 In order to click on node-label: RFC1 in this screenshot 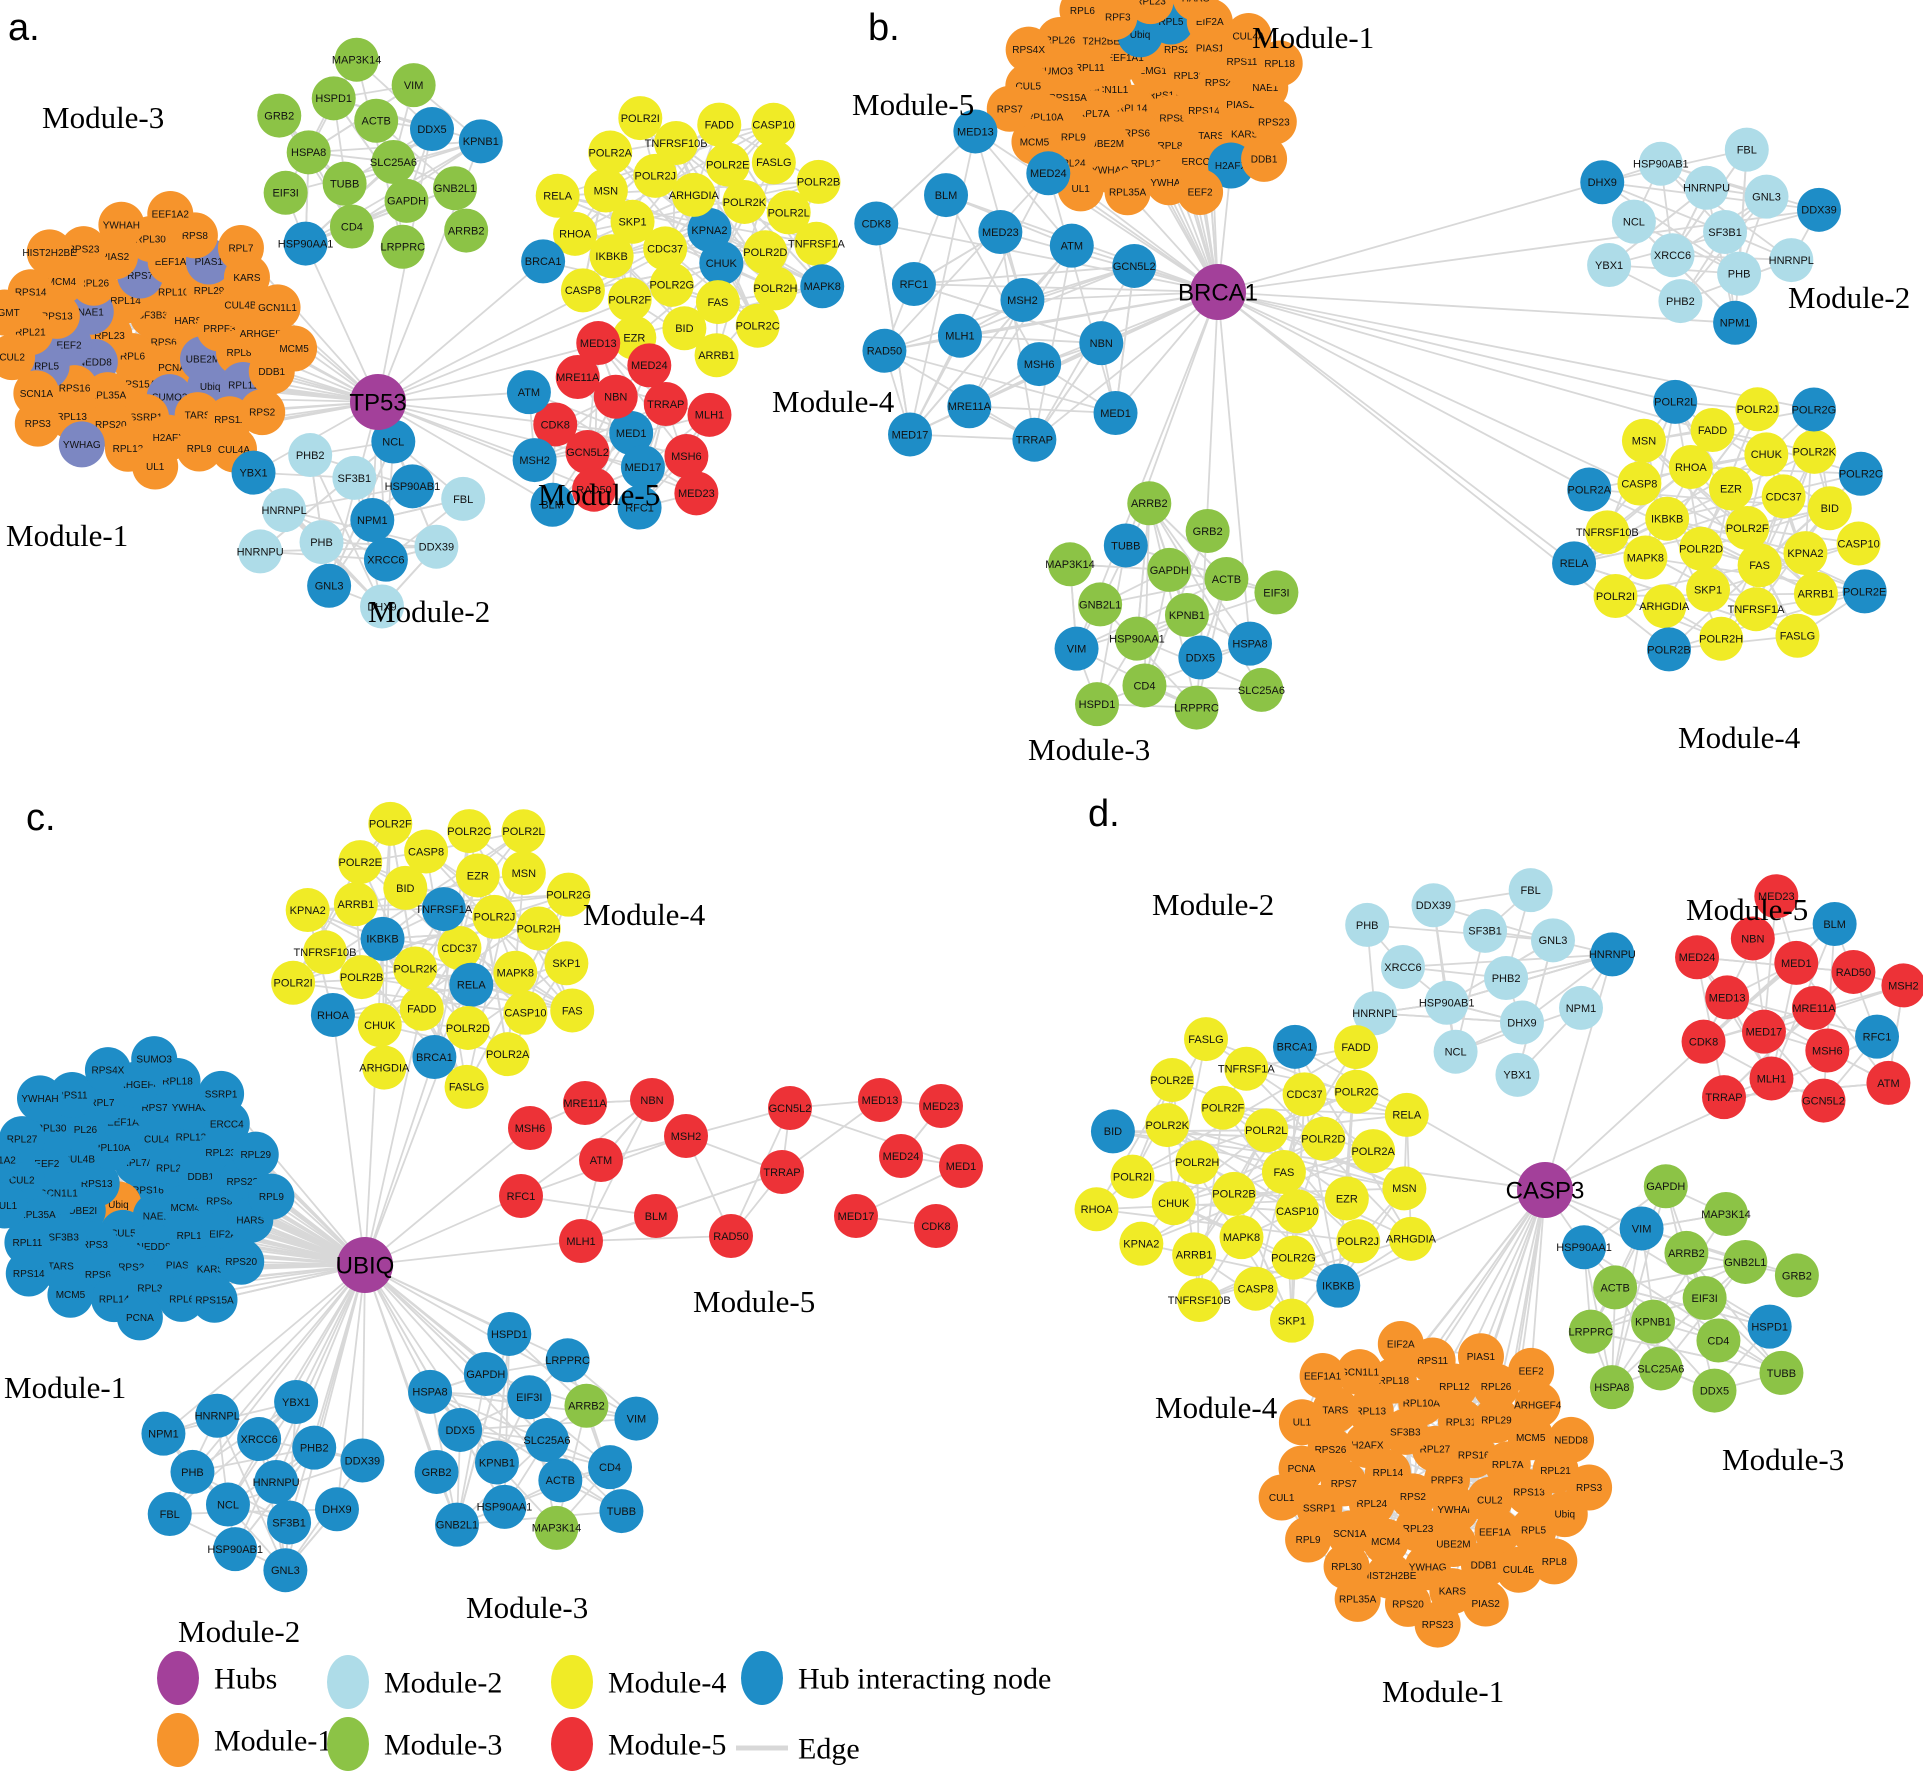, I will do `click(1877, 1037)`.